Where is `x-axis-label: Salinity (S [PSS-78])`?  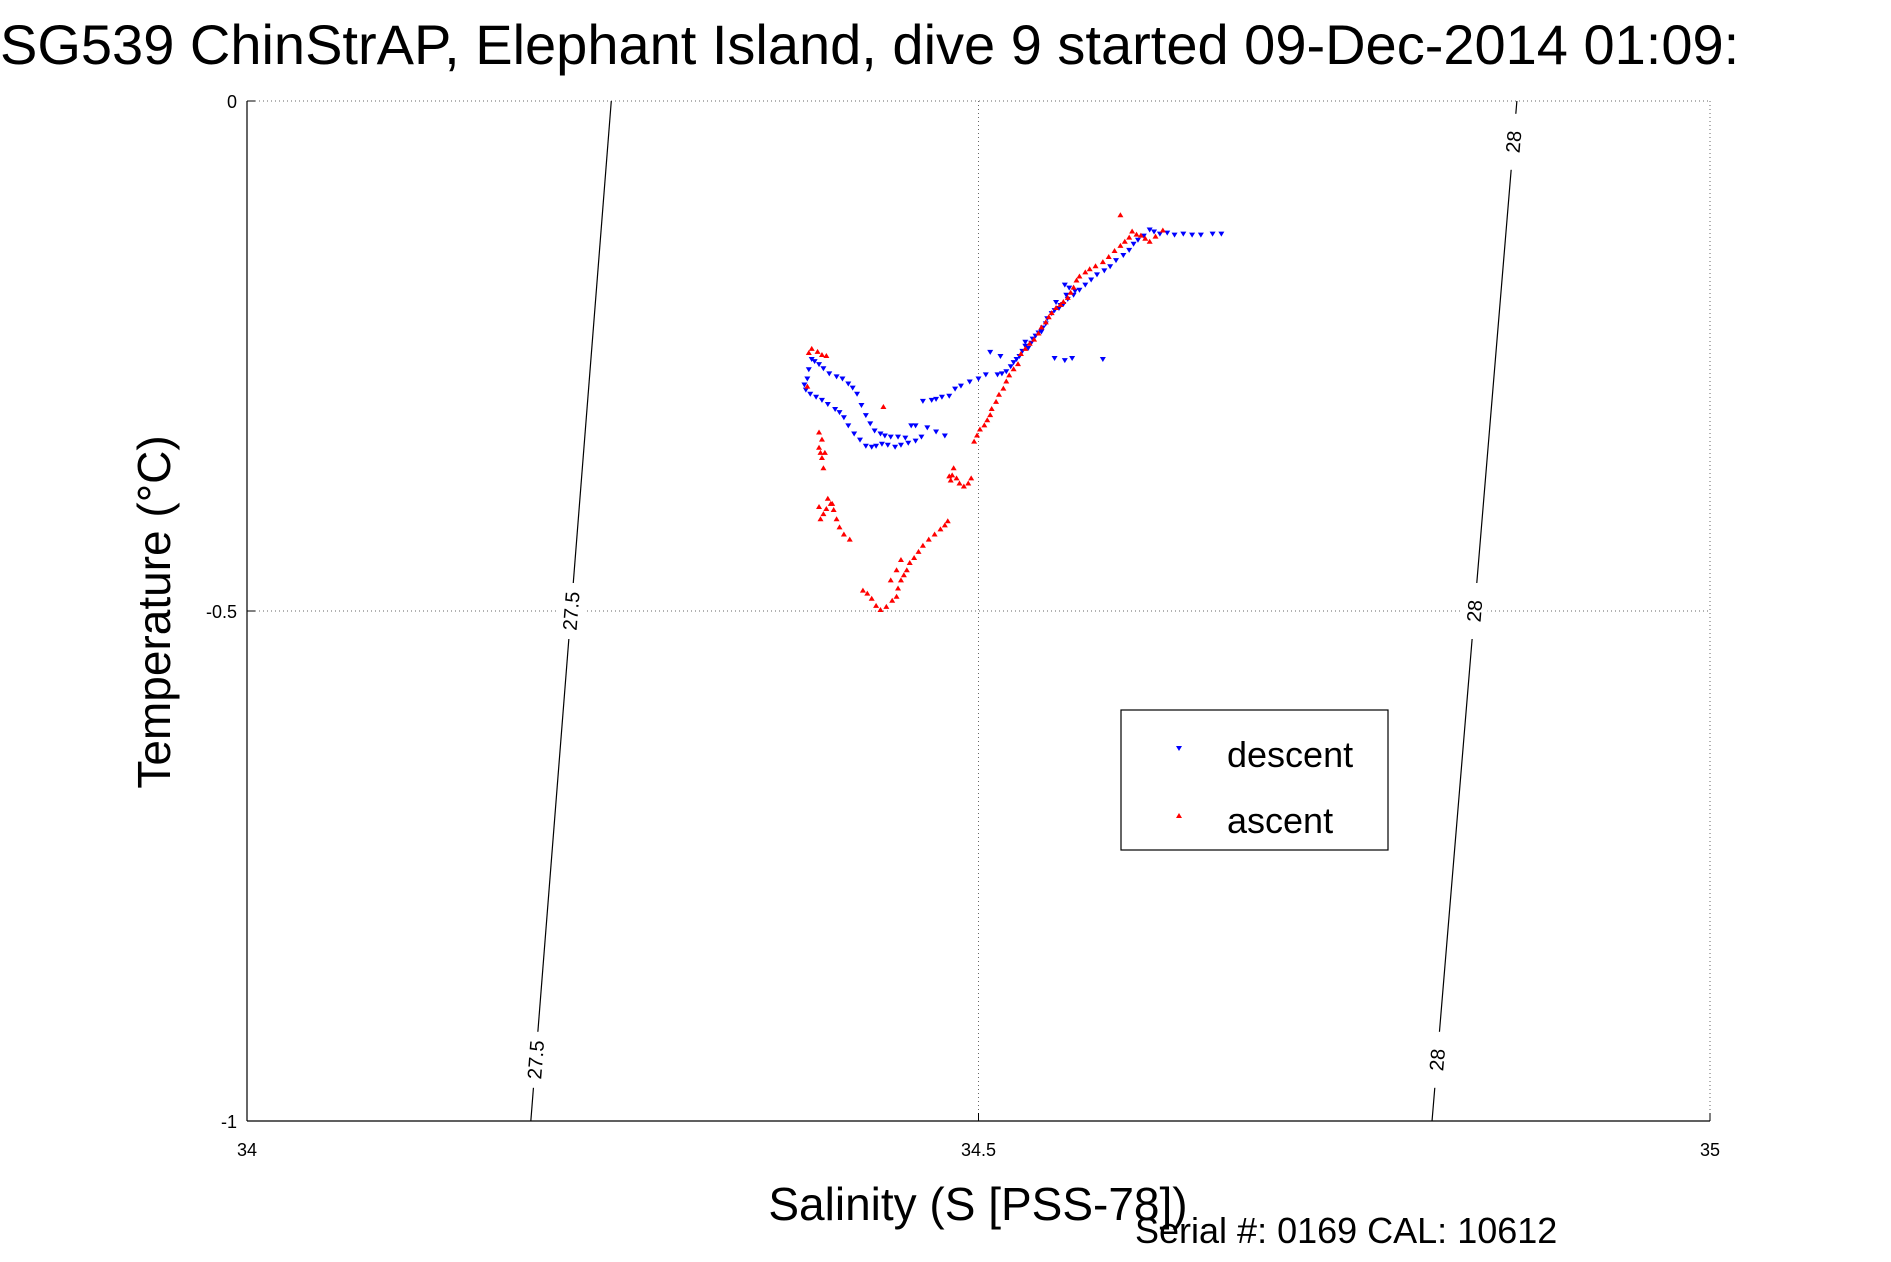
x-axis-label: Salinity (S [PSS-78]) is located at coordinates (977, 1204).